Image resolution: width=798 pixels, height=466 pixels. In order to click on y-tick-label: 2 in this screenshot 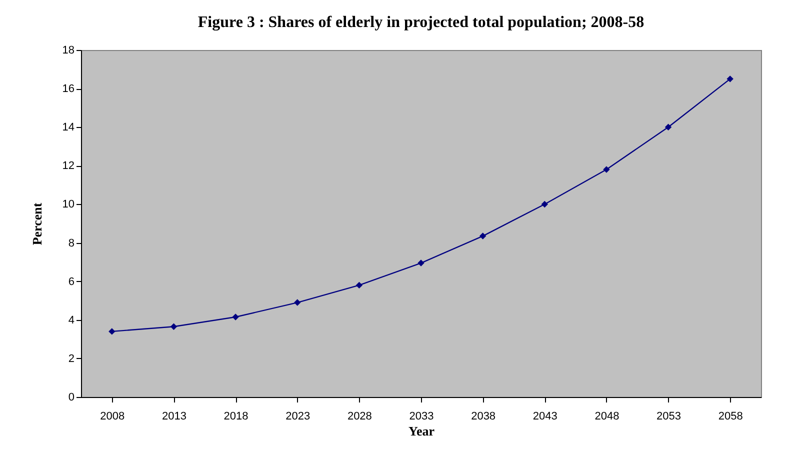, I will do `click(71, 358)`.